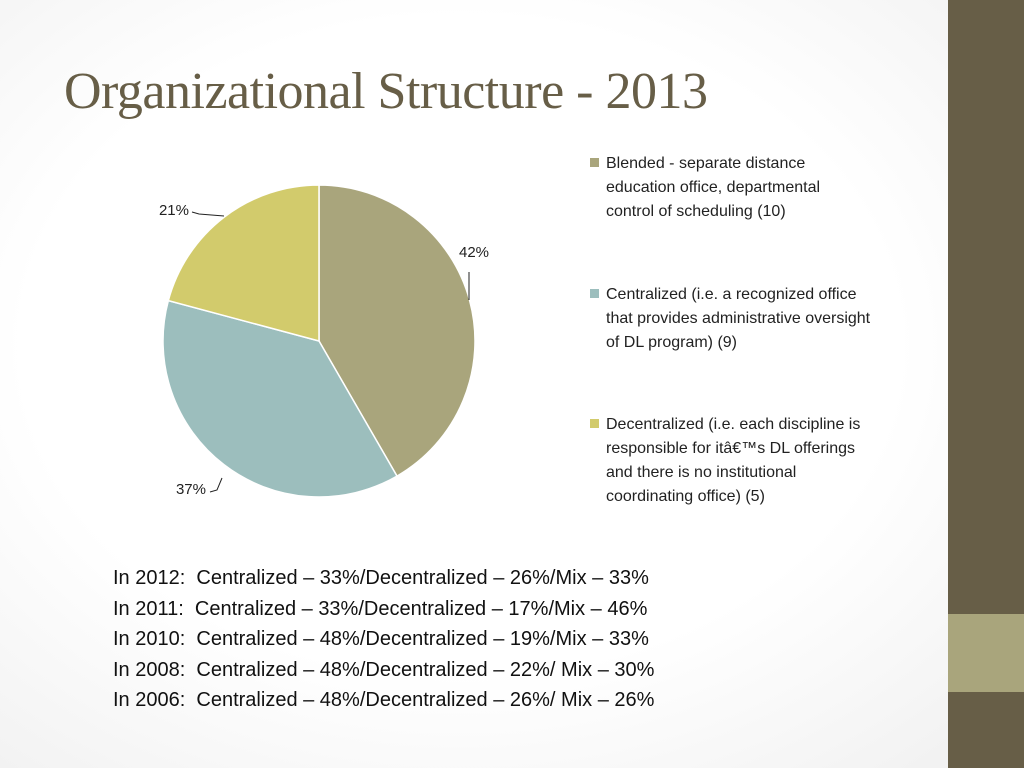  Describe the element at coordinates (386, 91) in the screenshot. I see `slide-title: Organizational Structure - 2013` at that location.